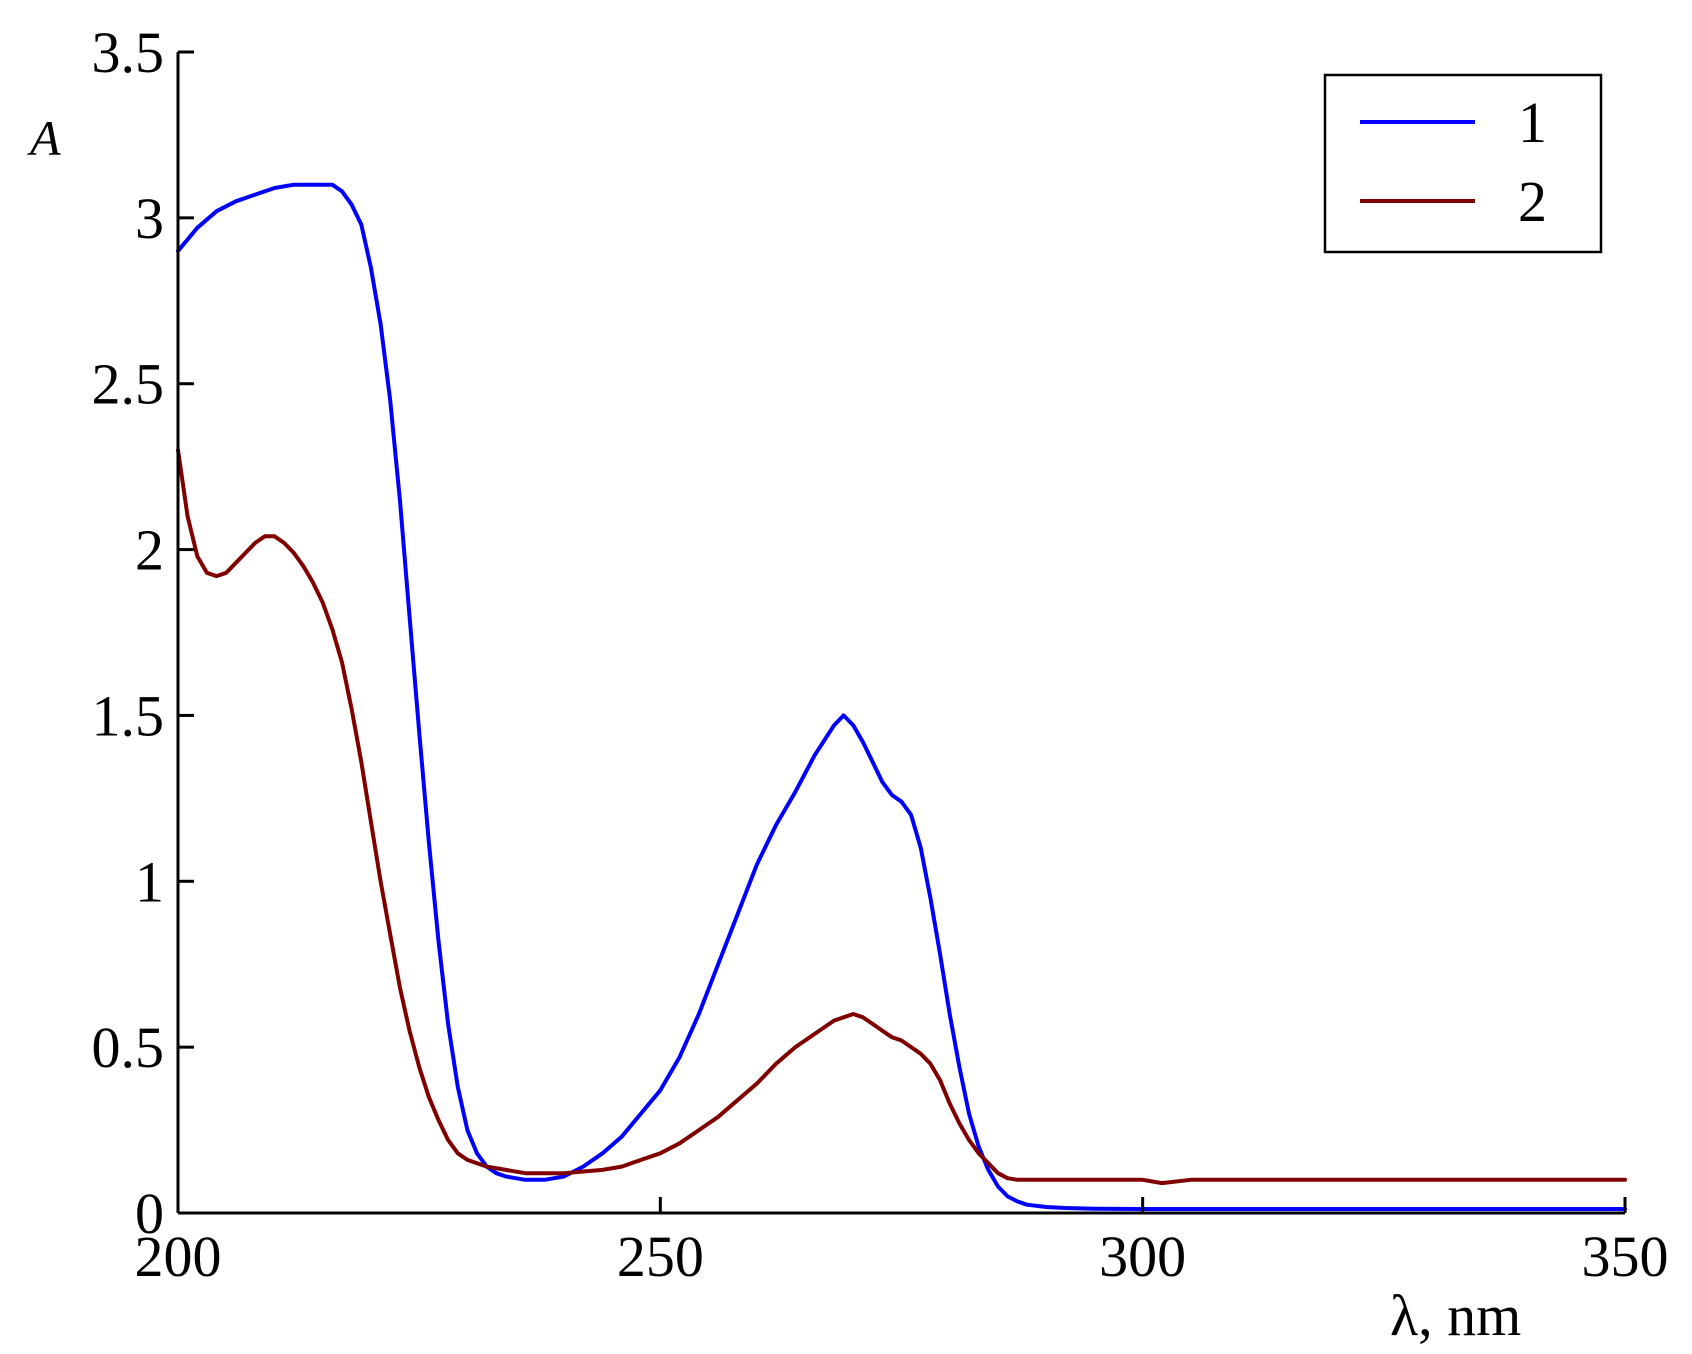  Describe the element at coordinates (128, 52) in the screenshot. I see `y-tick-label: 3.5` at that location.